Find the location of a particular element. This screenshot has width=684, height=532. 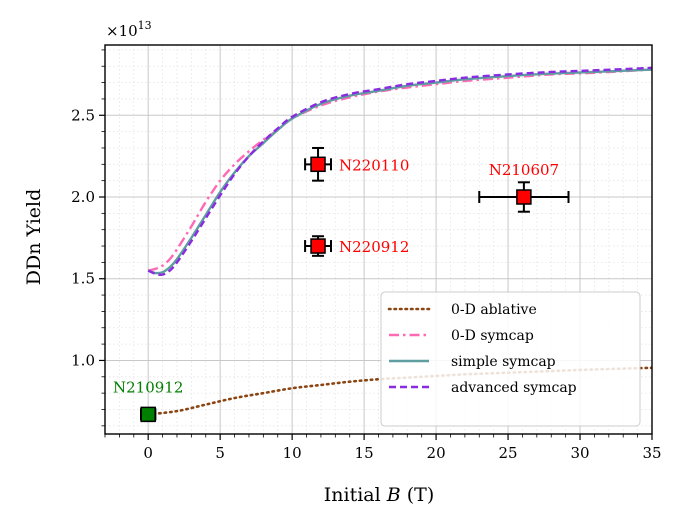

point-label: N210912 is located at coordinates (148, 387).